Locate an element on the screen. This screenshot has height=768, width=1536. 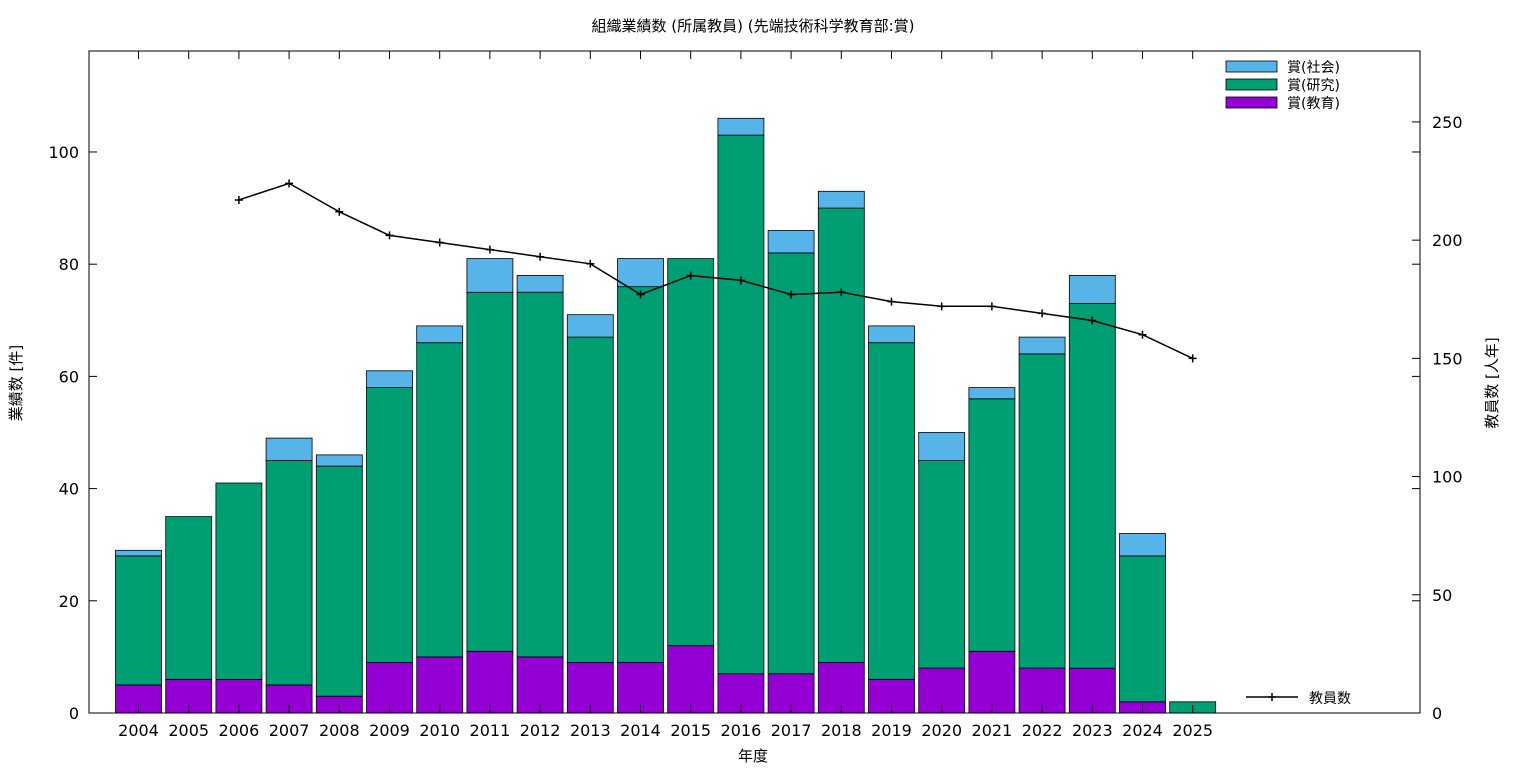
x-tick-label-2013: 2013 is located at coordinates (590, 730).